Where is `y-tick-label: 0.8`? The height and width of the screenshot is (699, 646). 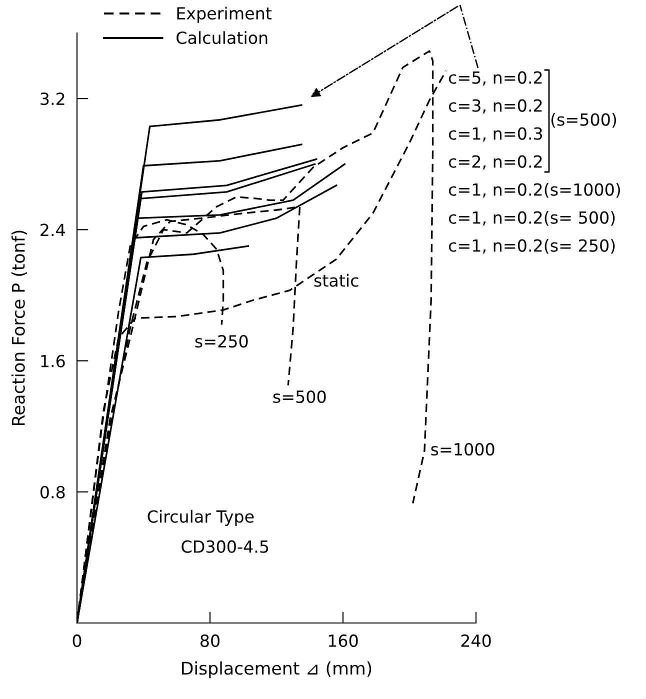
y-tick-label: 0.8 is located at coordinates (52, 492).